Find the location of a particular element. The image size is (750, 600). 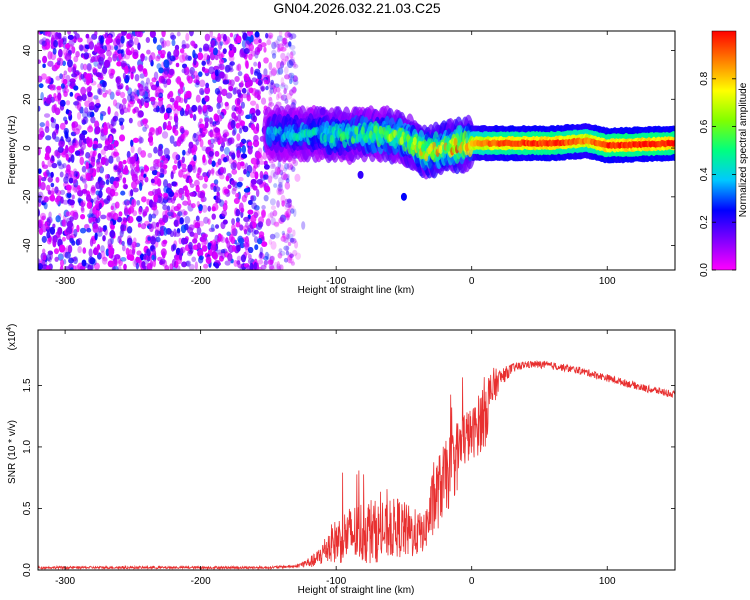

snr-x-label: Height of straight line (km) is located at coordinates (356, 590).